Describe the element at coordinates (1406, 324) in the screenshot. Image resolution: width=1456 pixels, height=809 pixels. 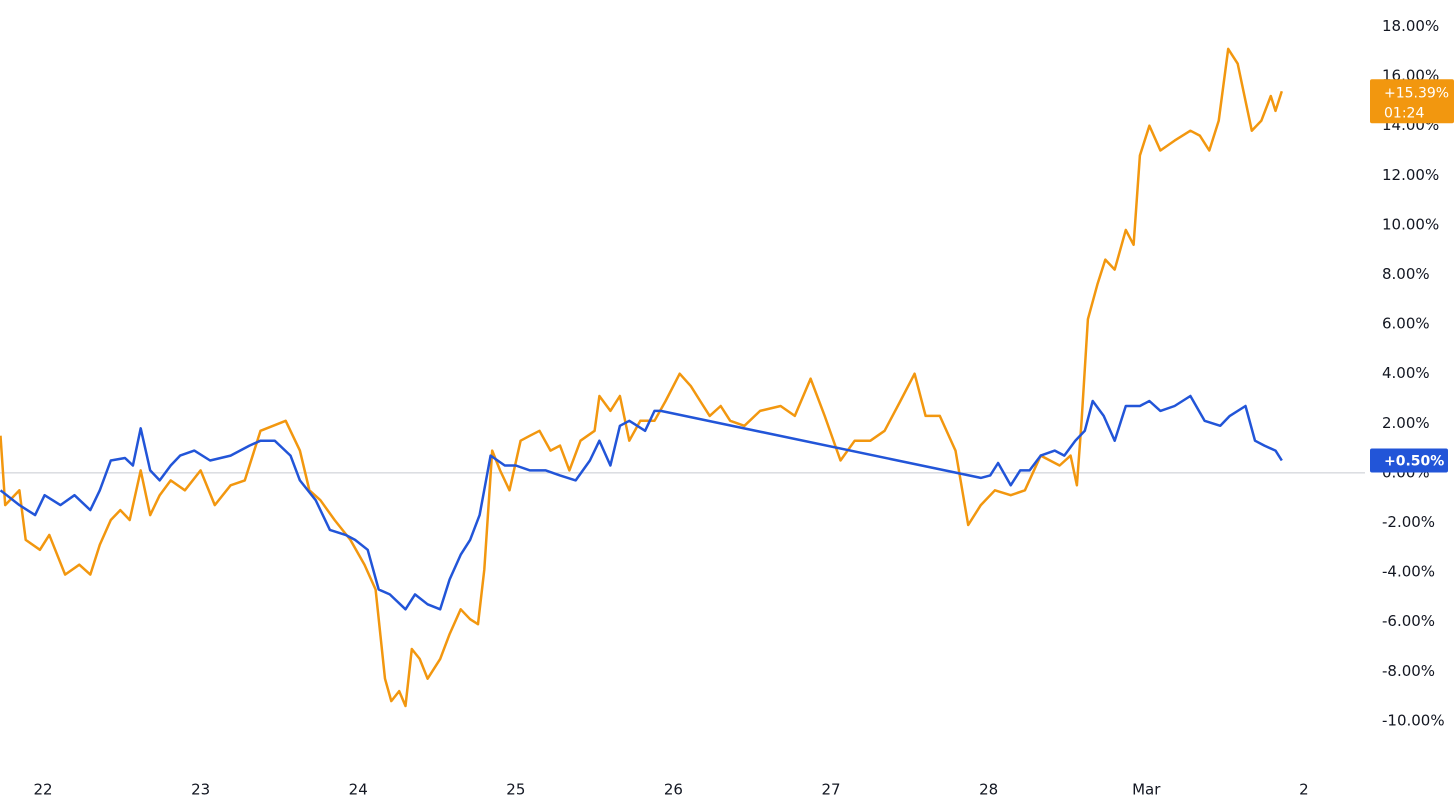
I see `y-tick-label: 6.00%` at that location.